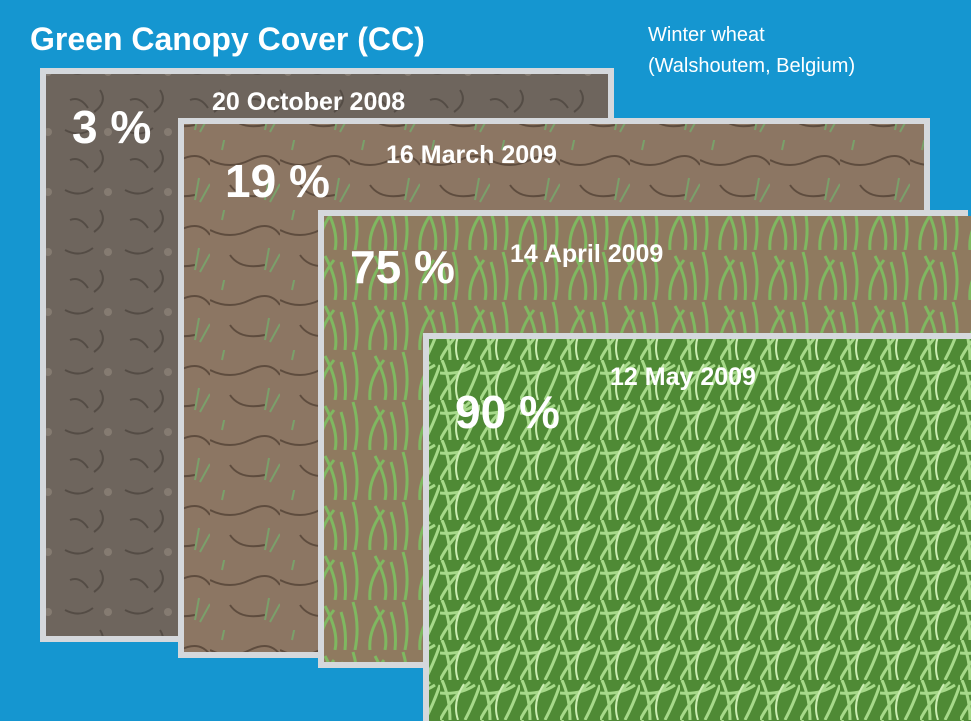 The height and width of the screenshot is (721, 971). Describe the element at coordinates (706, 35) in the screenshot. I see `subtitle: Winter wheat` at that location.